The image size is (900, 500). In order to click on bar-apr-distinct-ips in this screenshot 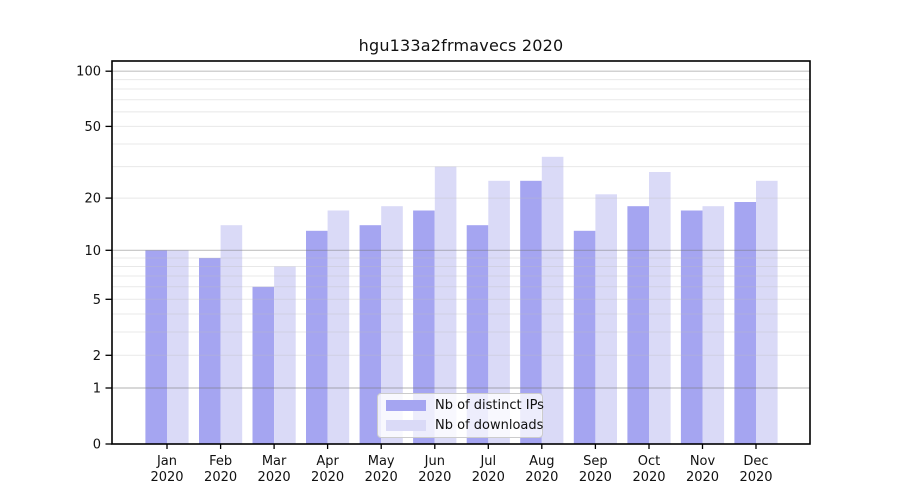, I will do `click(317, 337)`.